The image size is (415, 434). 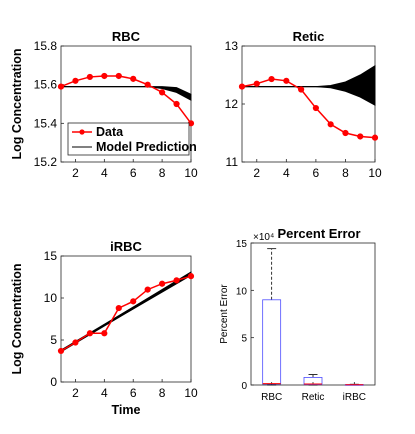 I want to click on y-tick-label: 15.4, so click(x=46, y=123).